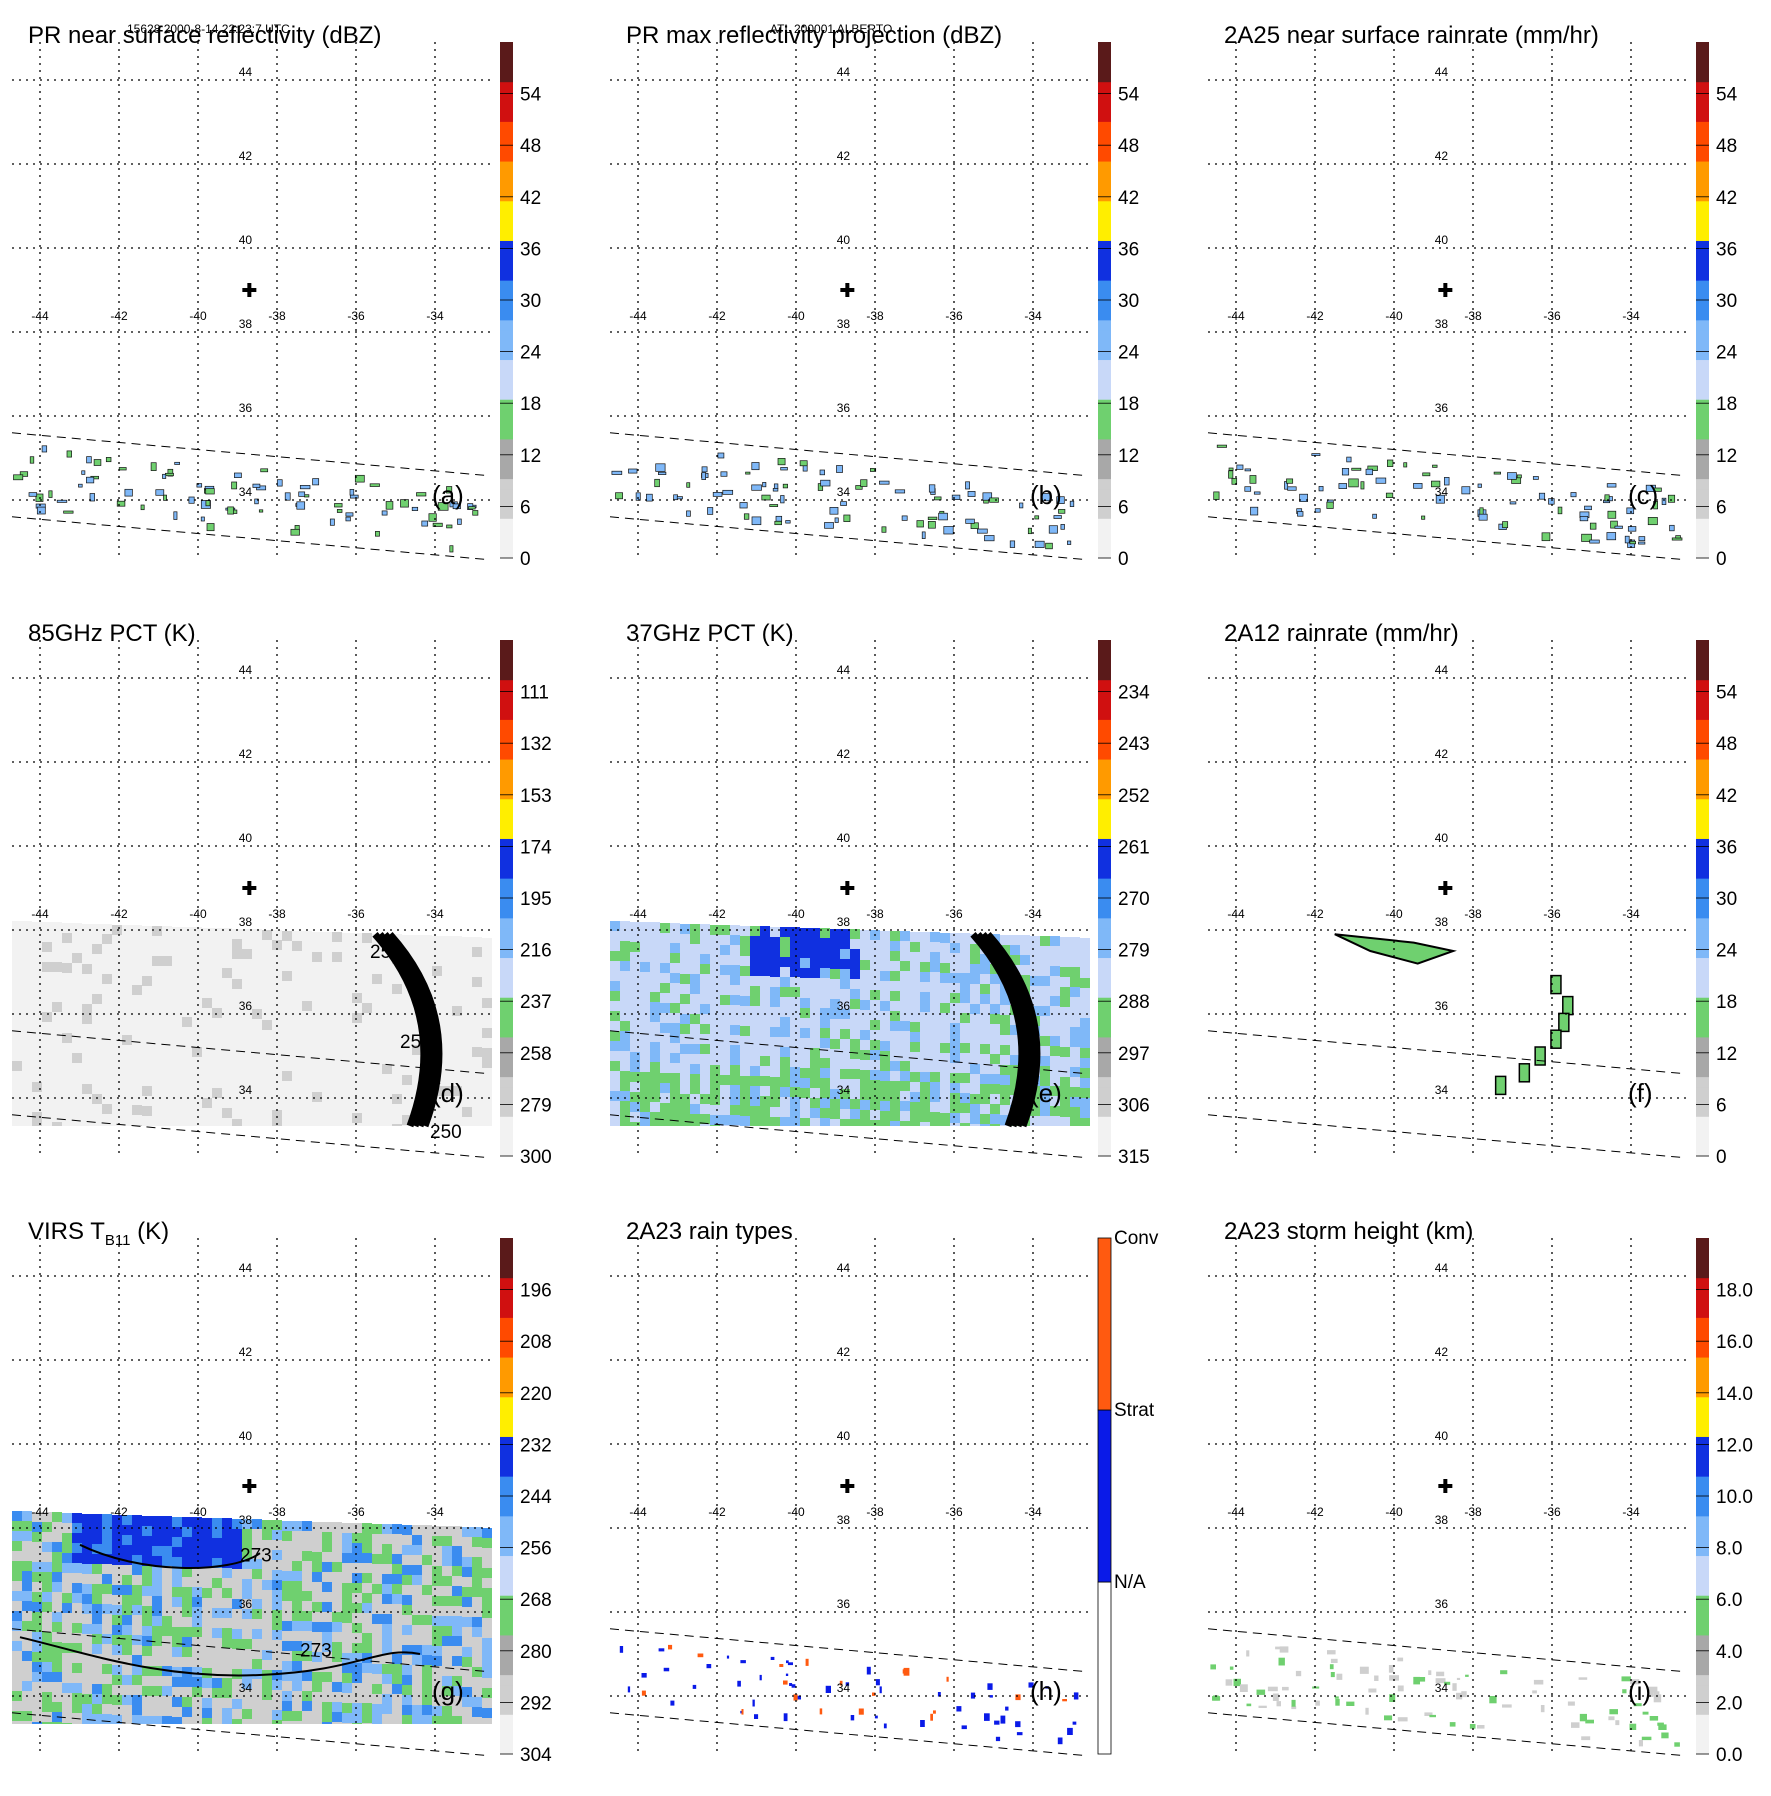 The image size is (1771, 1796). What do you see at coordinates (246, 670) in the screenshot?
I see `lat-tick-label: 44` at bounding box center [246, 670].